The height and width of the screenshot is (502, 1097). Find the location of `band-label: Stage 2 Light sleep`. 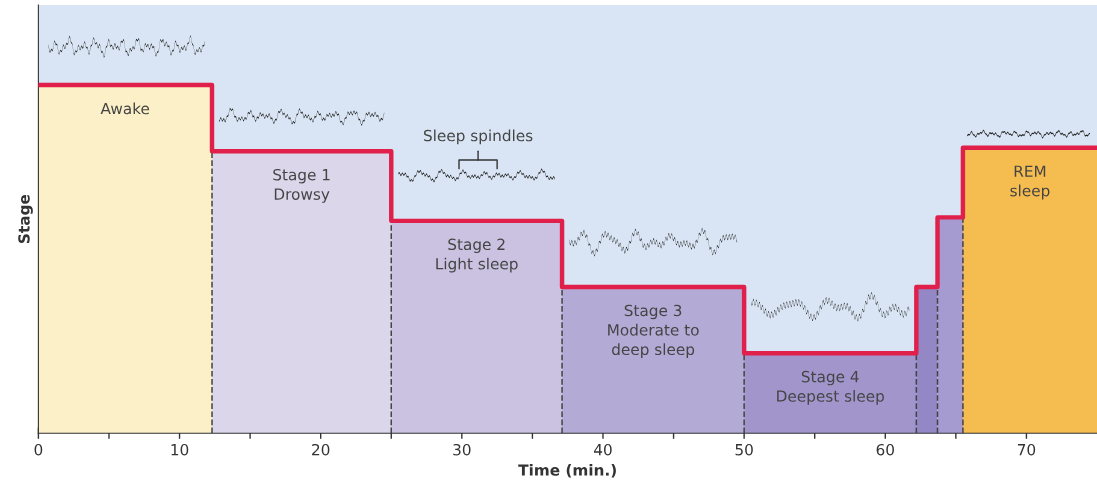

band-label: Stage 2 Light sleep is located at coordinates (477, 255).